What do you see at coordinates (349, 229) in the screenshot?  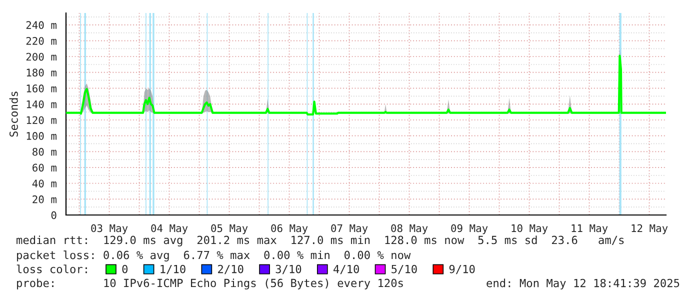 I see `x-tick-label: 07 May` at bounding box center [349, 229].